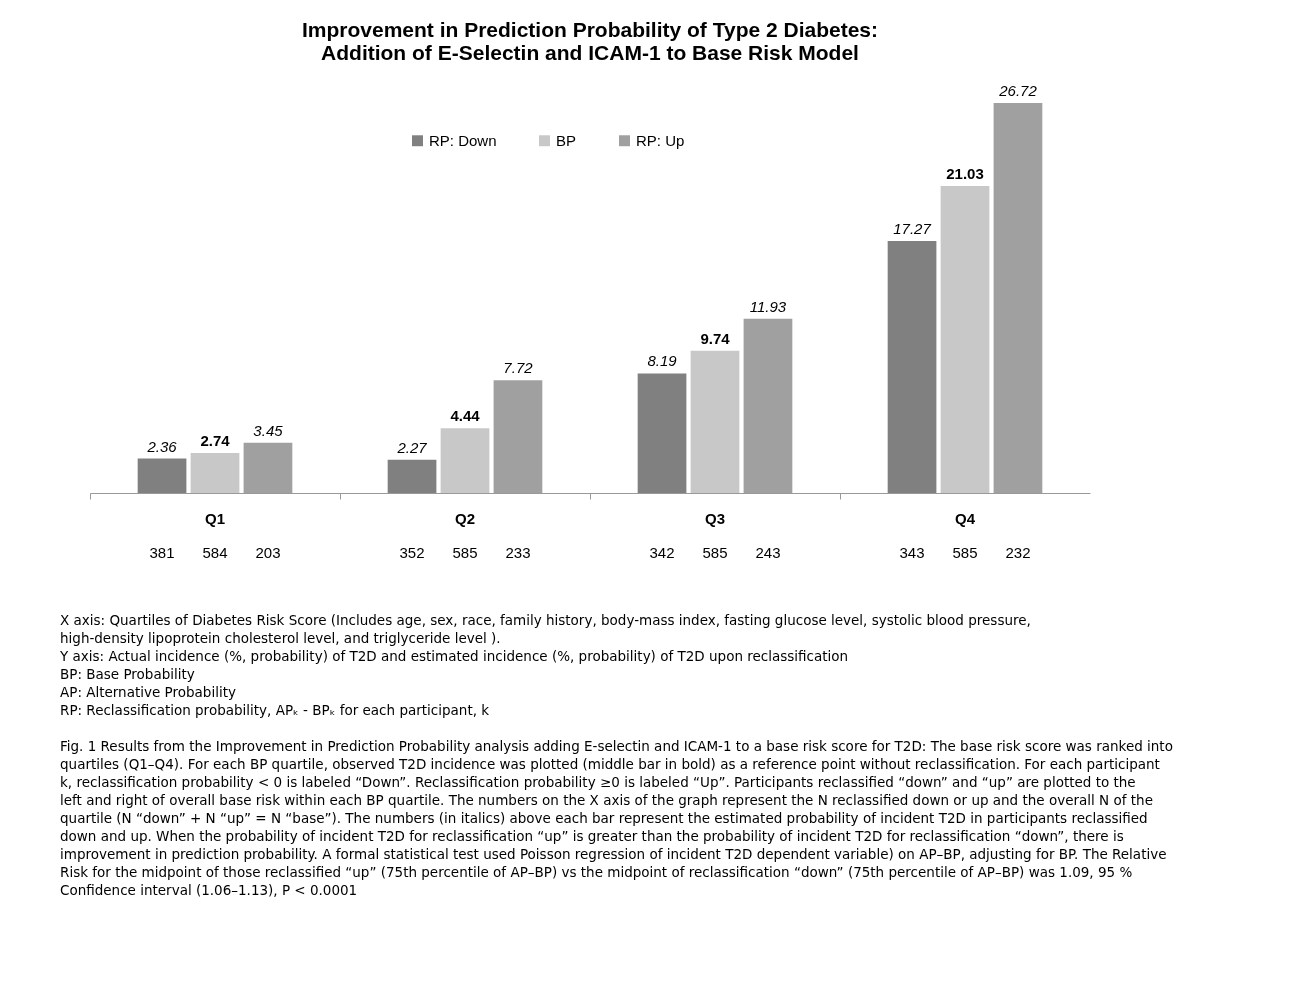  What do you see at coordinates (912, 228) in the screenshot?
I see `data-label: 17.27` at bounding box center [912, 228].